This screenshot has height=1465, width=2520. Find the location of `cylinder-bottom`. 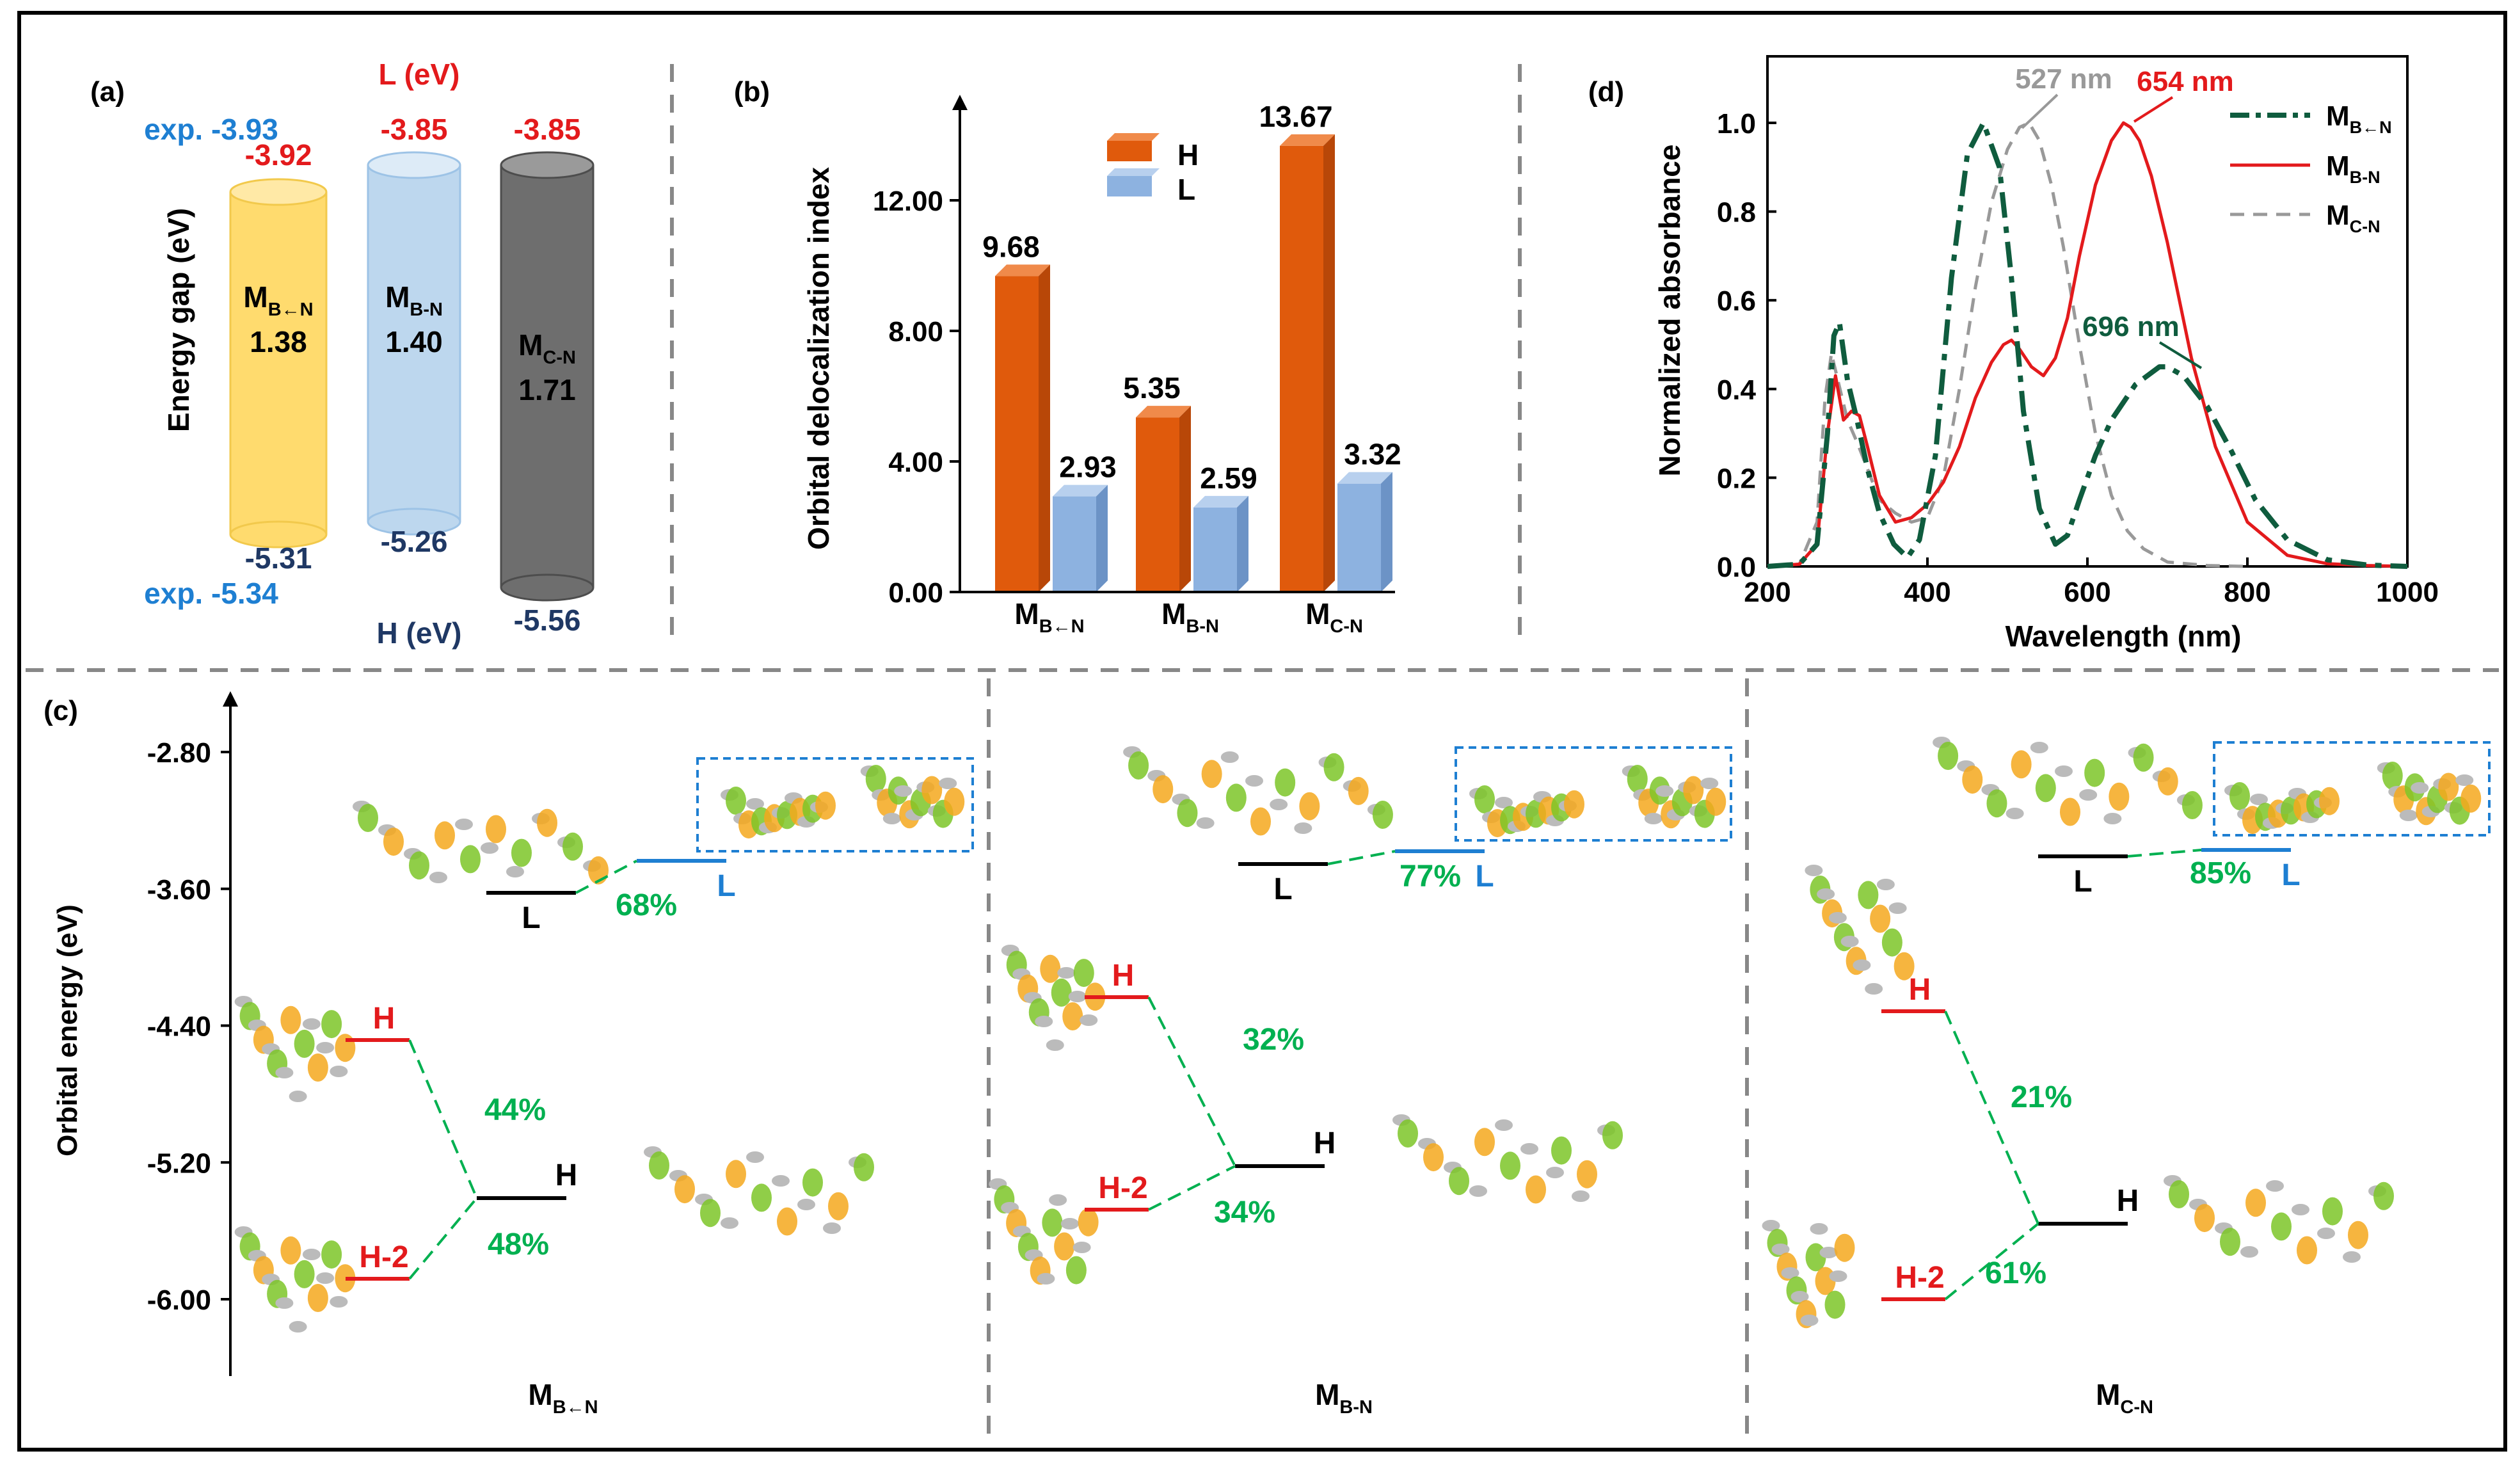

cylinder-bottom is located at coordinates (414, 522).